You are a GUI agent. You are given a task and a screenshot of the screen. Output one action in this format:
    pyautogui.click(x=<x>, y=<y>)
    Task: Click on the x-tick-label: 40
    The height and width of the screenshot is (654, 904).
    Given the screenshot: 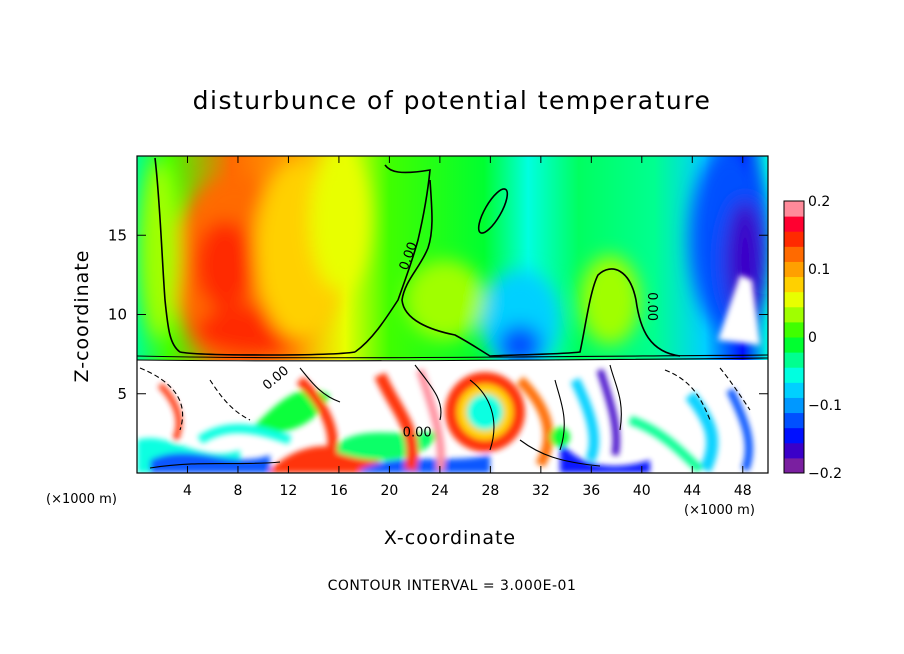 What is the action you would take?
    pyautogui.click(x=642, y=491)
    